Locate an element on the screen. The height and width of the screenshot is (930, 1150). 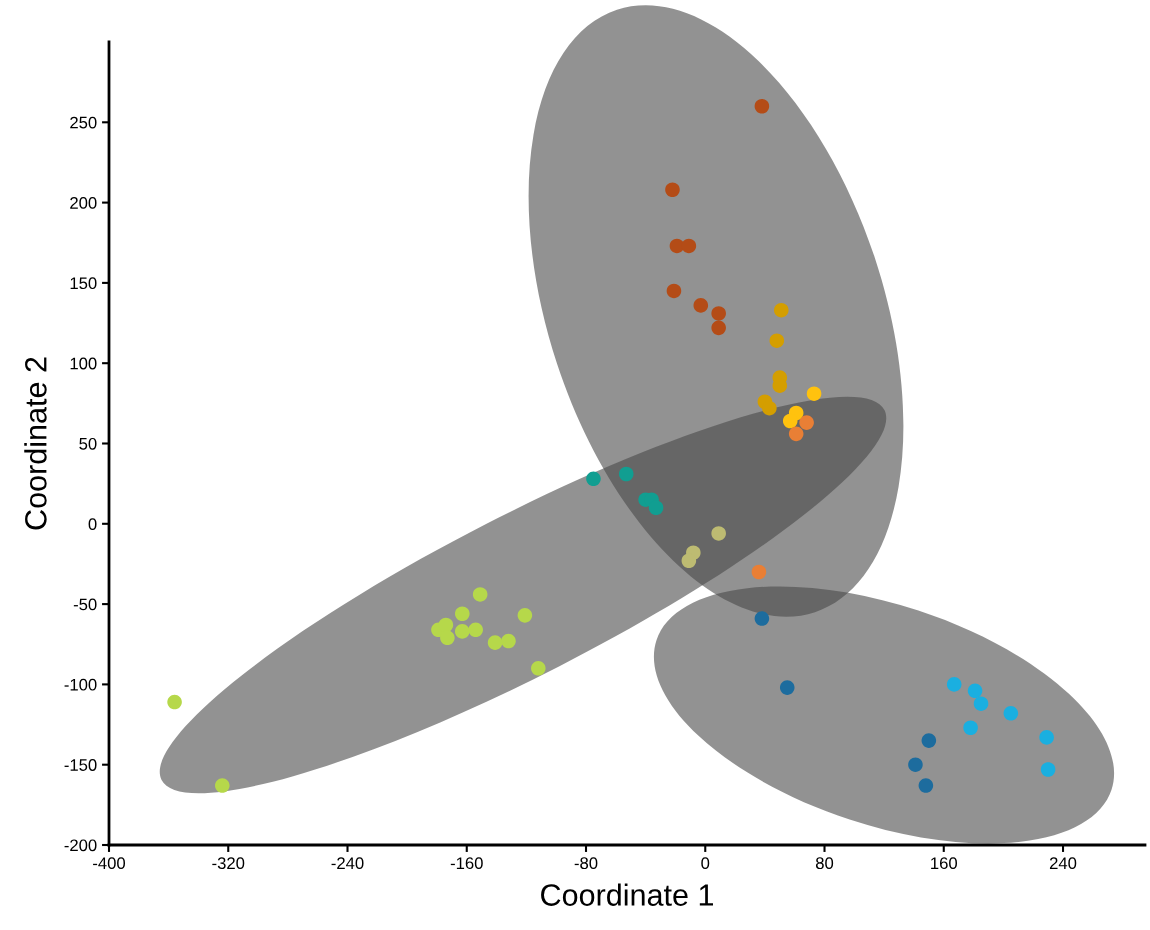
x-tick-label: -240 is located at coordinates (347, 863).